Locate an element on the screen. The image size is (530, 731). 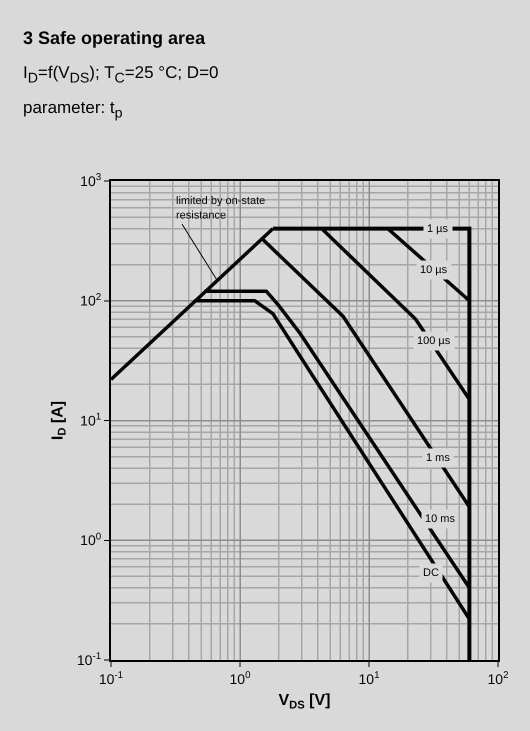
annotation: DC is located at coordinates (431, 573).